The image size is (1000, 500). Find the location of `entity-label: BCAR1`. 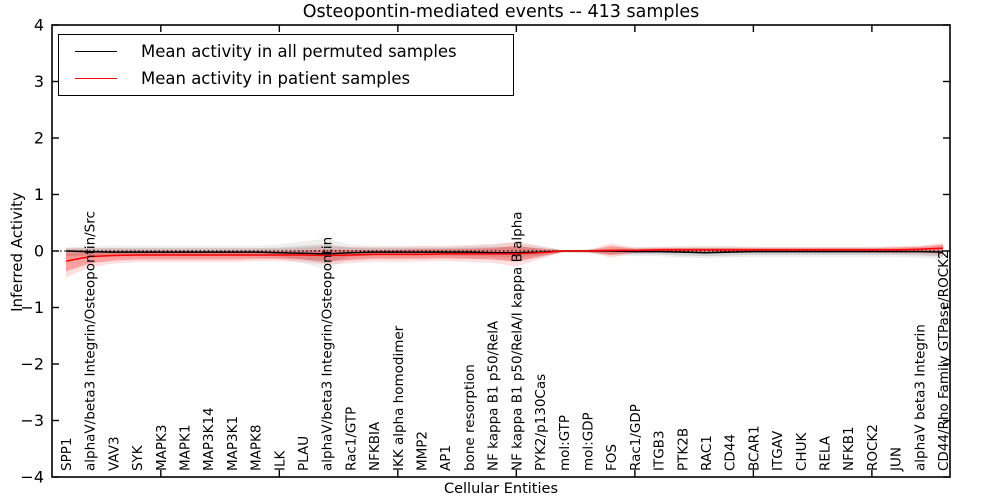

entity-label: BCAR1 is located at coordinates (754, 448).